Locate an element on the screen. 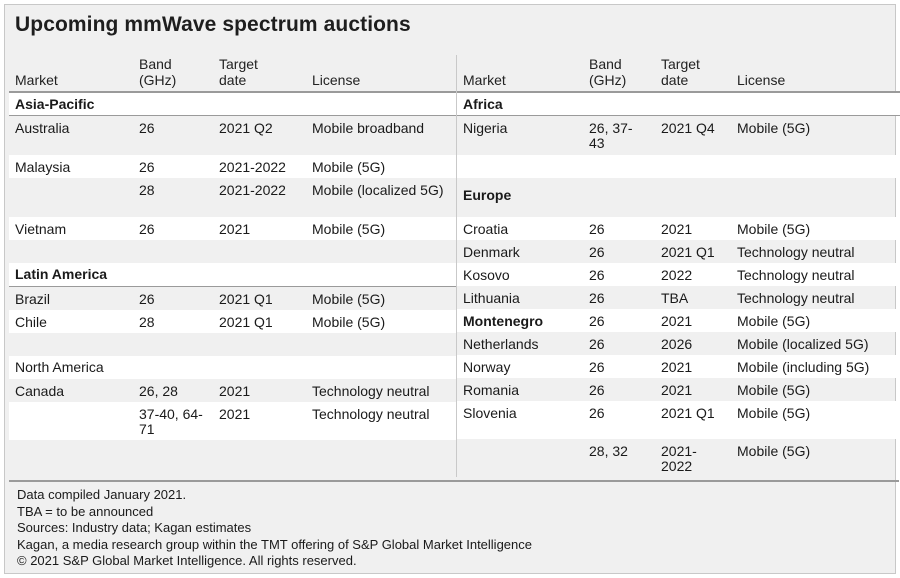 This screenshot has width=900, height=578. section-europe: Europe is located at coordinates (678, 197).